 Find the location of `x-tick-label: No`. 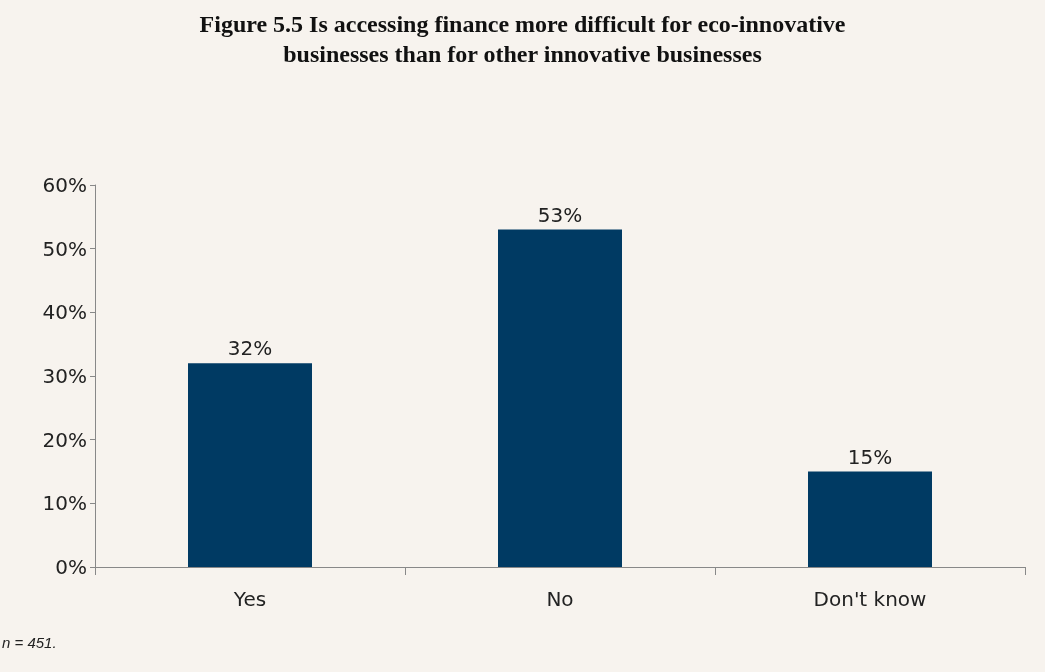

x-tick-label: No is located at coordinates (560, 599).